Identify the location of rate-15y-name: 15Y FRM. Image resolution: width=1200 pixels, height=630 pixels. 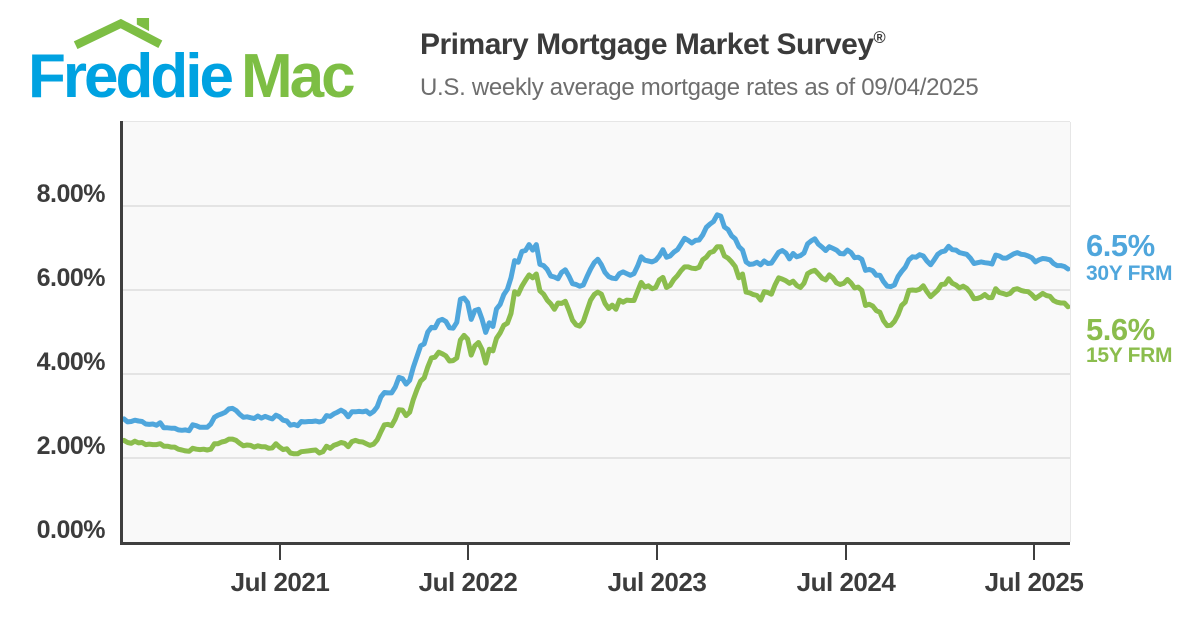
(1129, 355).